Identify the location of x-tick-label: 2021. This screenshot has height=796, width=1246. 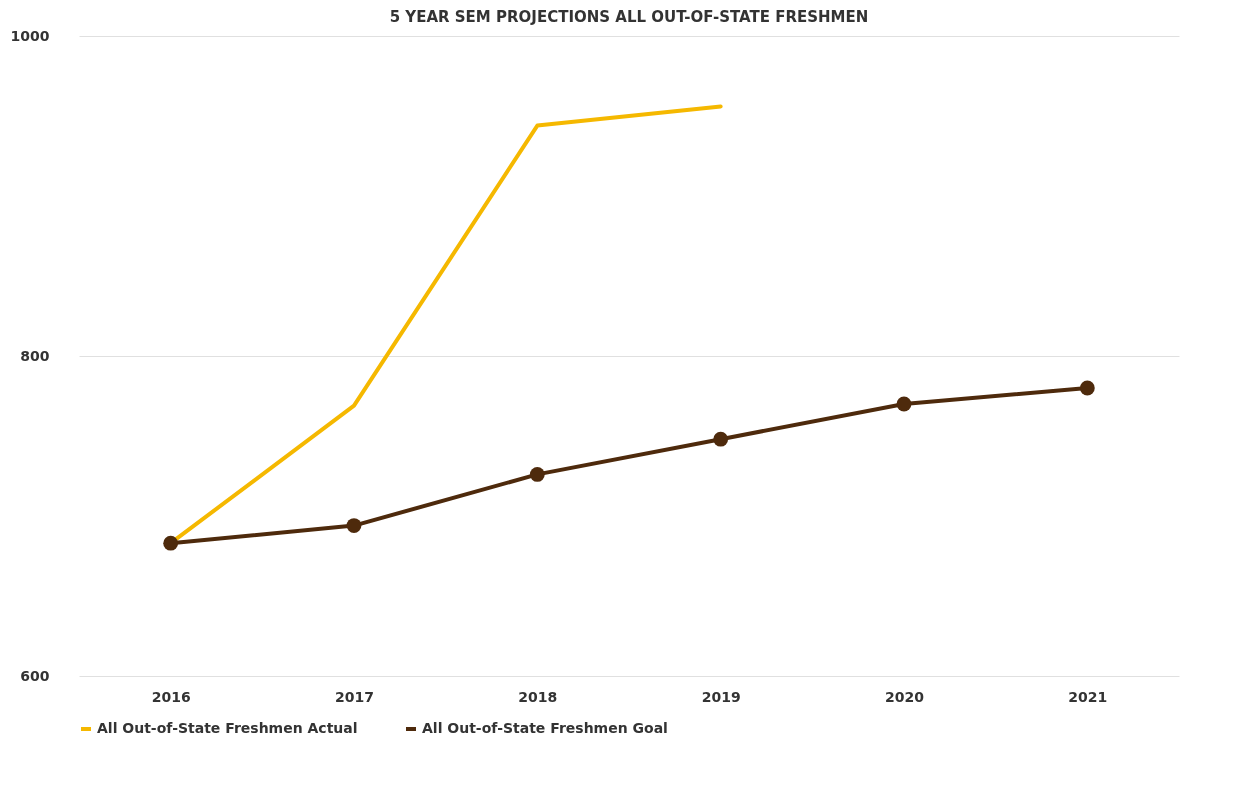
(1088, 696).